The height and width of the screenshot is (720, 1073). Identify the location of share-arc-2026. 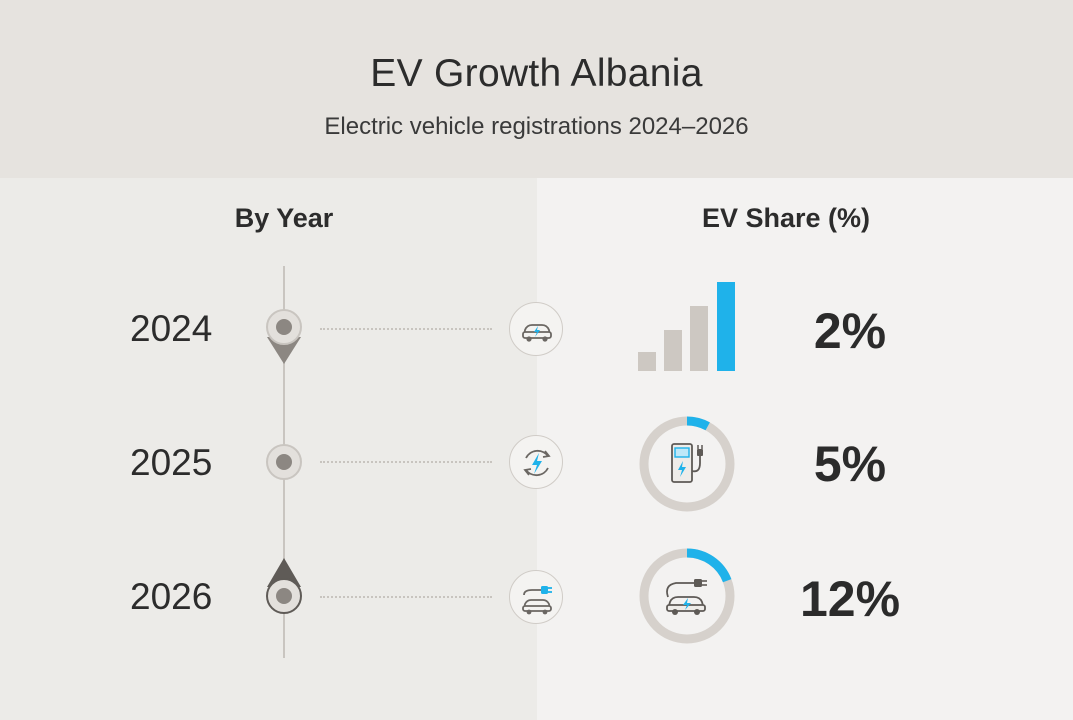
(709, 565).